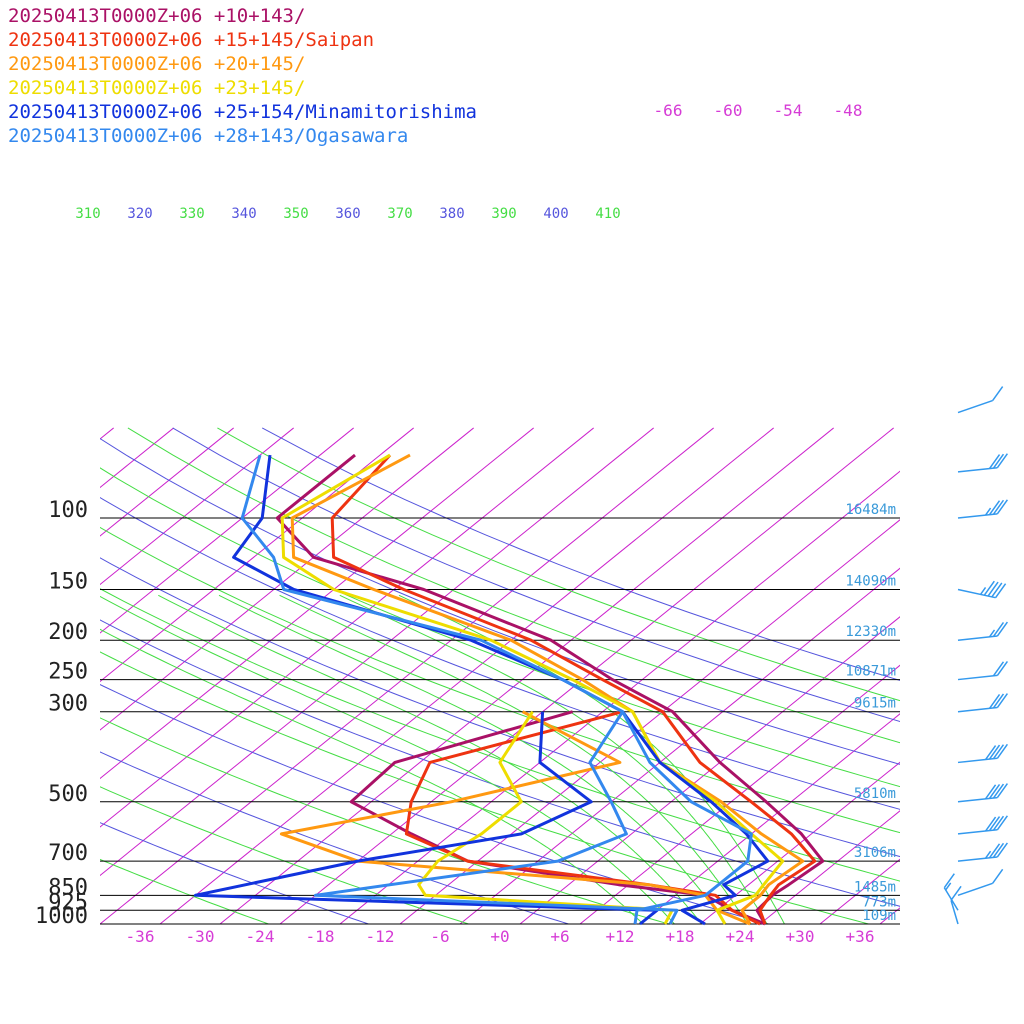 The height and width of the screenshot is (1024, 1024). I want to click on pressure-label: 200, so click(68, 632).